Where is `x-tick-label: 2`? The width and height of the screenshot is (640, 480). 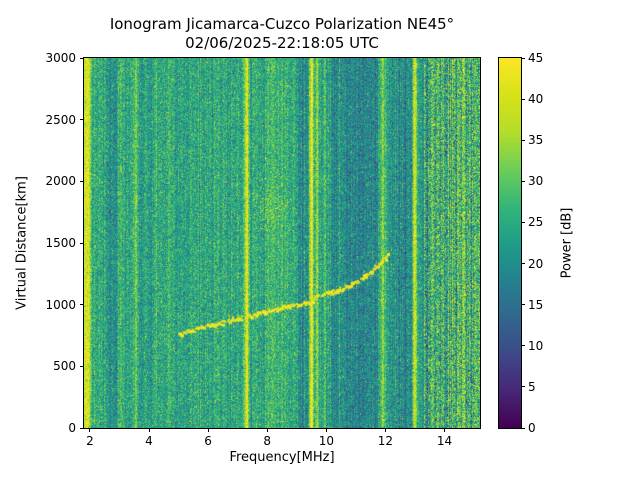 x-tick-label: 2 is located at coordinates (90, 441).